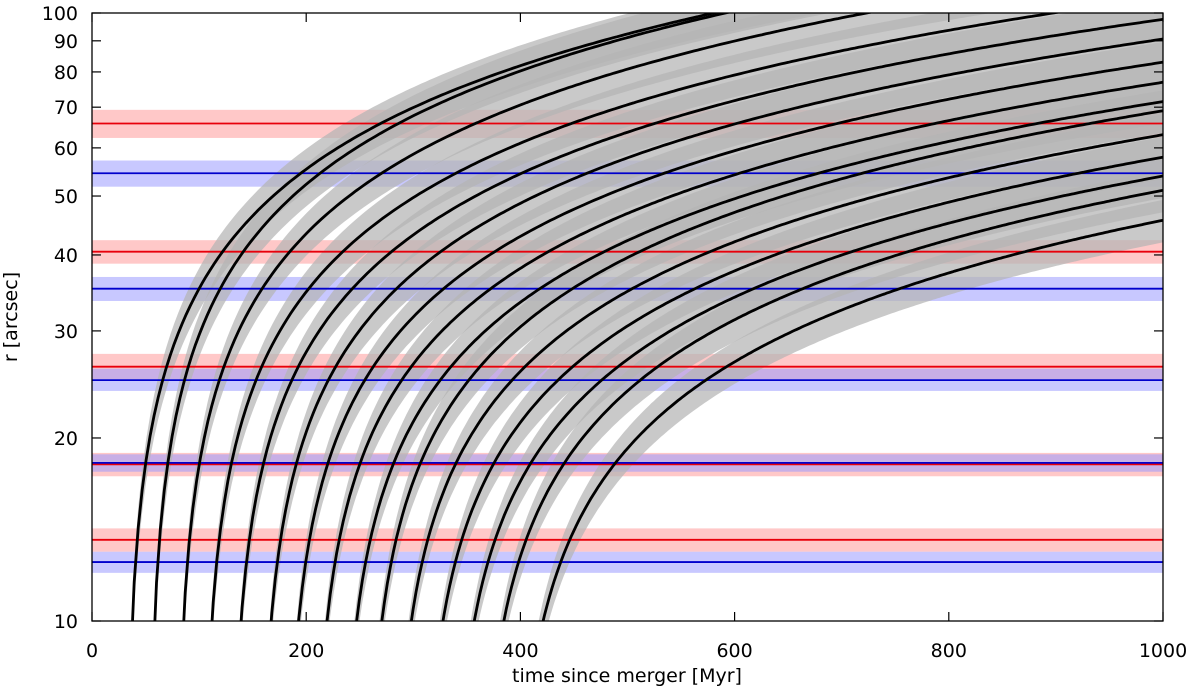  Describe the element at coordinates (11, 317) in the screenshot. I see `y-axis-label: r [arcsec]` at that location.